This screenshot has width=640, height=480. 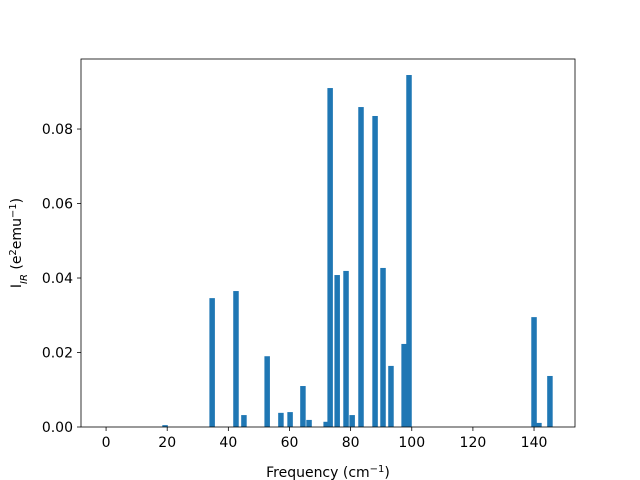 I want to click on x-tick-label: 0, so click(x=106, y=443).